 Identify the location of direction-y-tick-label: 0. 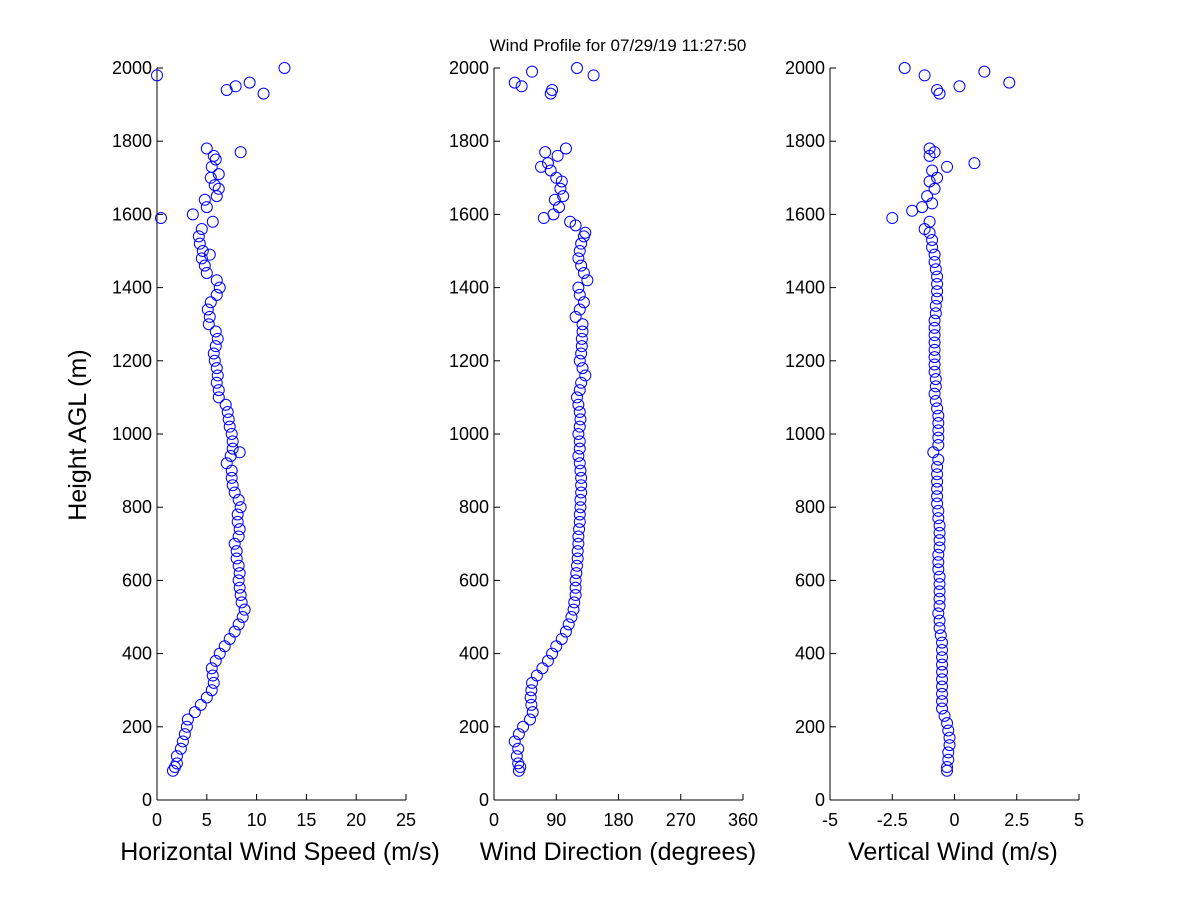
(484, 800).